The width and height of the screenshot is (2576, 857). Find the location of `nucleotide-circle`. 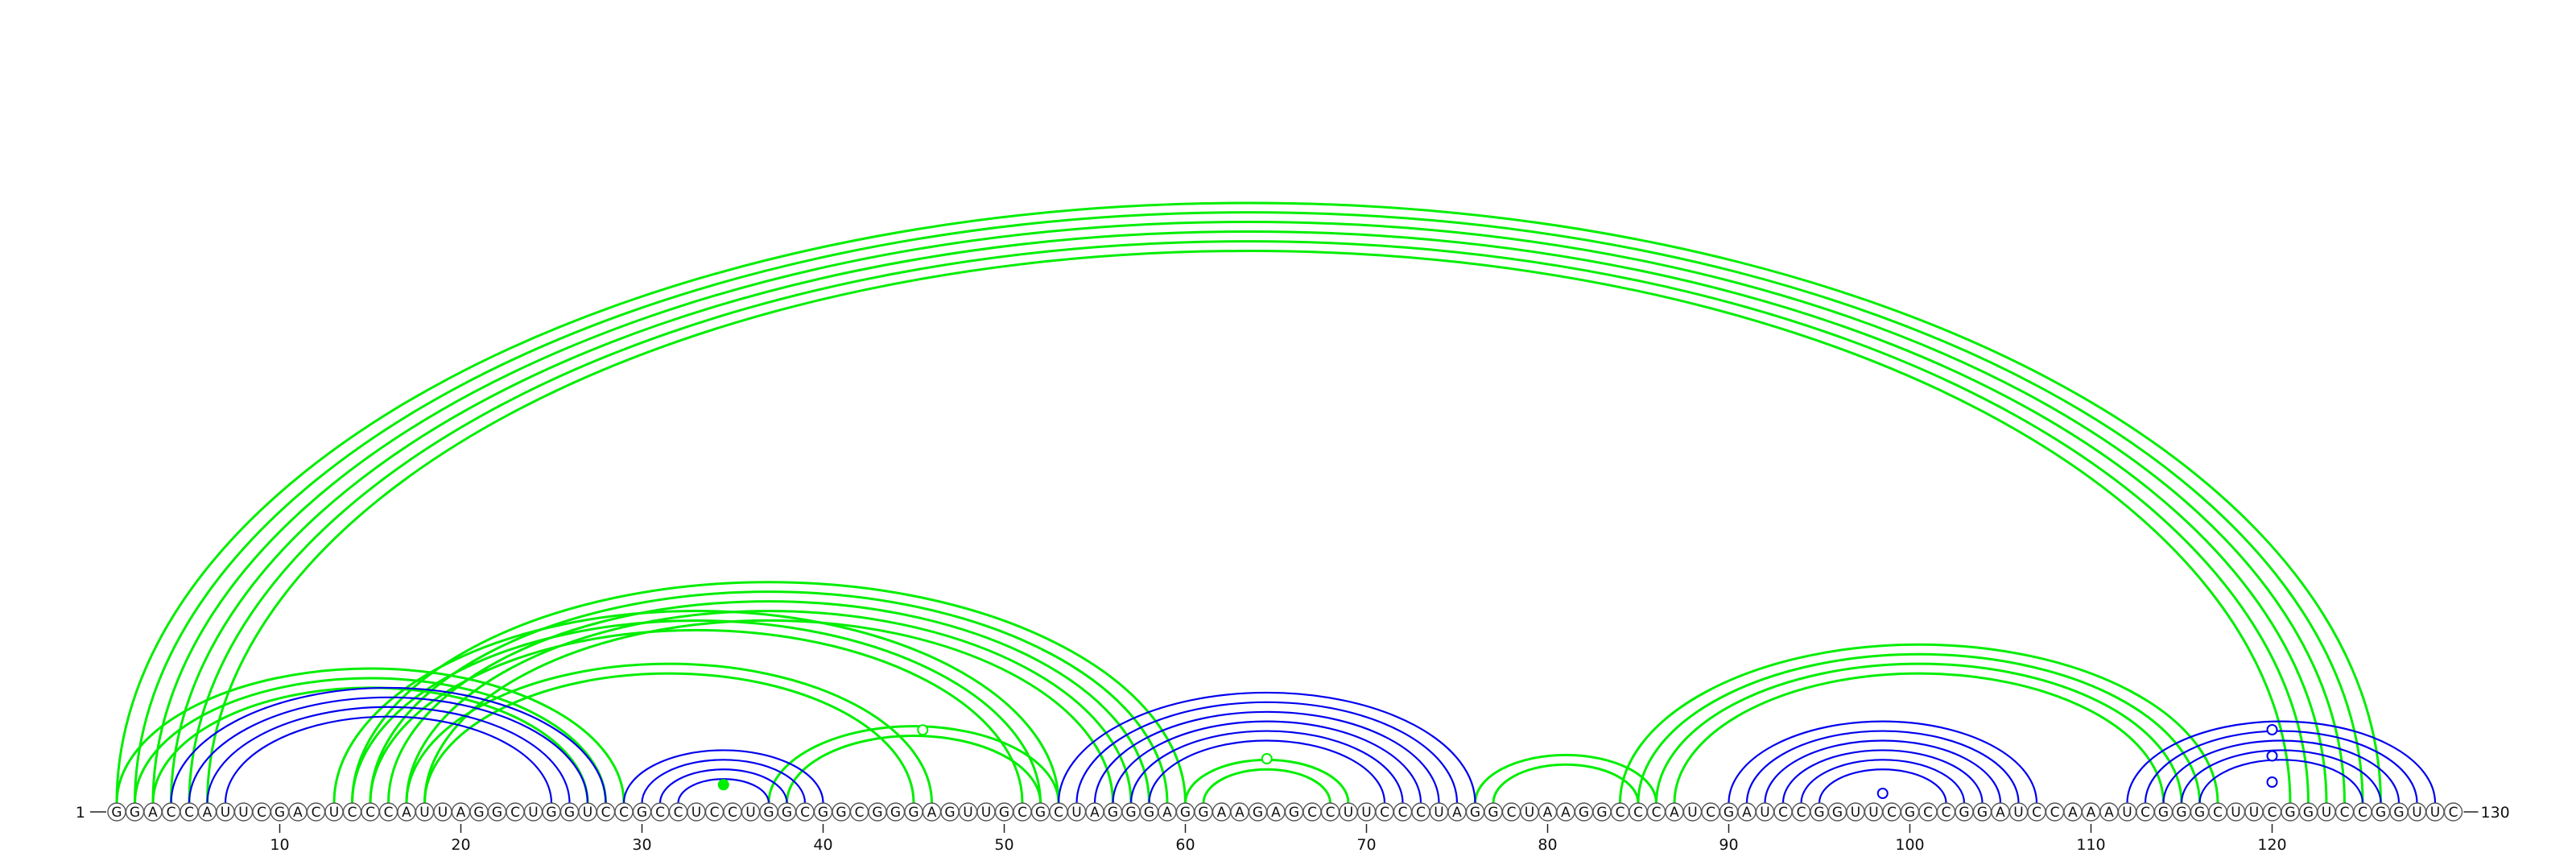

nucleotide-circle is located at coordinates (2453, 812).